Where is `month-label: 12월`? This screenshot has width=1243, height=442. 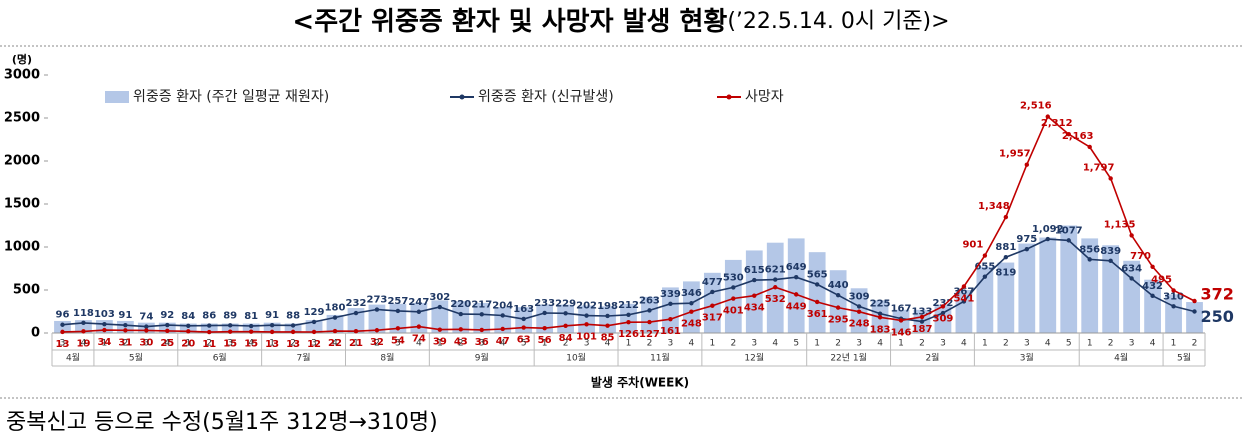
month-label: 12월 is located at coordinates (754, 358).